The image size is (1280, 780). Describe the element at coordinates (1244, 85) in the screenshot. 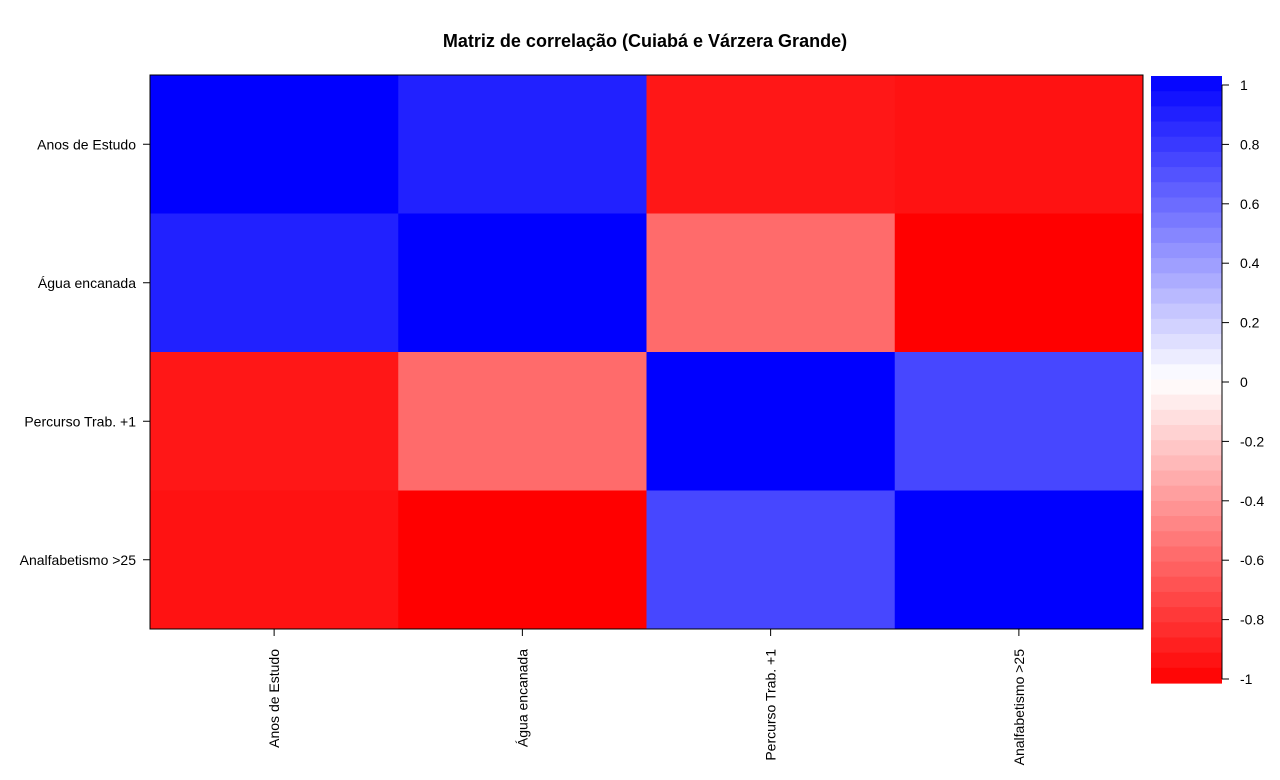

I see `colorbar-tick-label: 1` at that location.